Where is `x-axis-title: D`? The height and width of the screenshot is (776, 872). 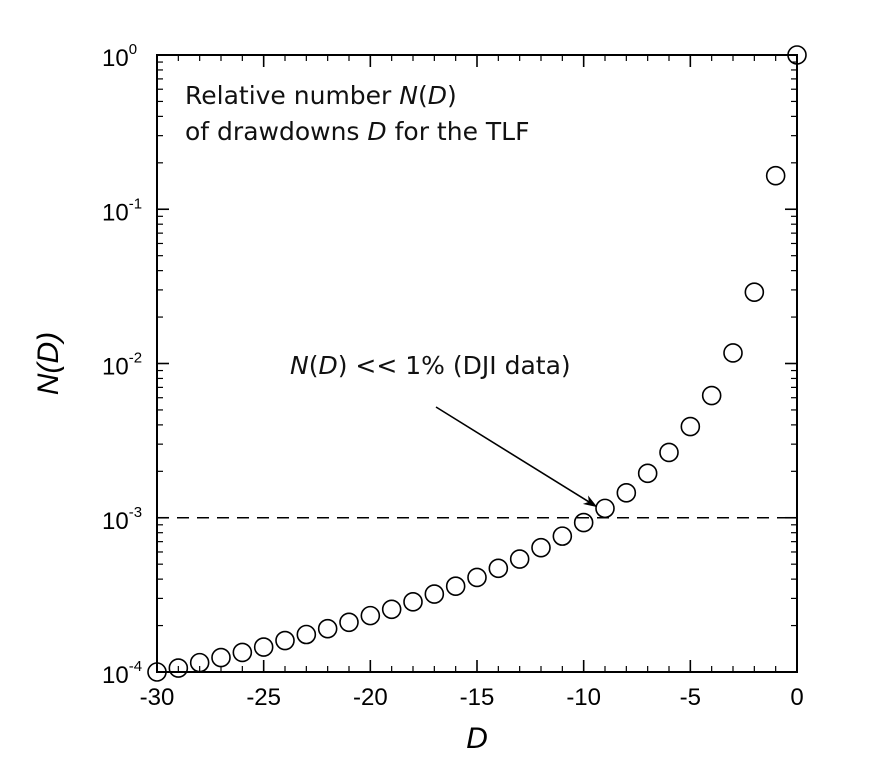
x-axis-title: D is located at coordinates (477, 738).